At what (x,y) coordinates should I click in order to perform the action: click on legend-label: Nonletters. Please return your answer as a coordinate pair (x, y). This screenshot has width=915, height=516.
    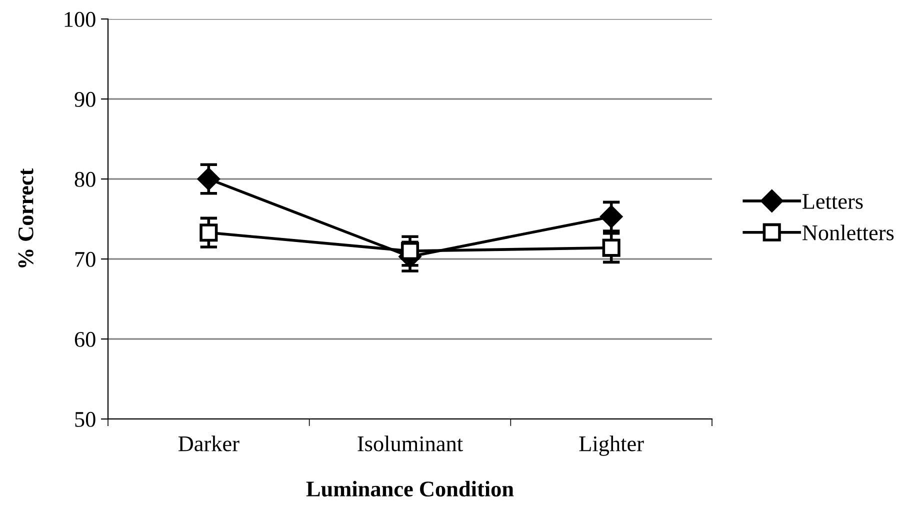
    Looking at the image, I should click on (848, 232).